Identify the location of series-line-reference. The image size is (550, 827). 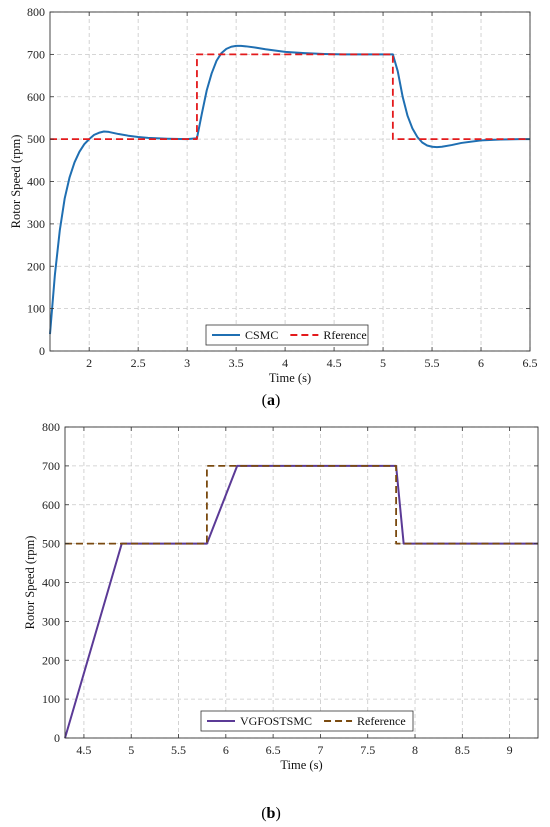
(301, 504).